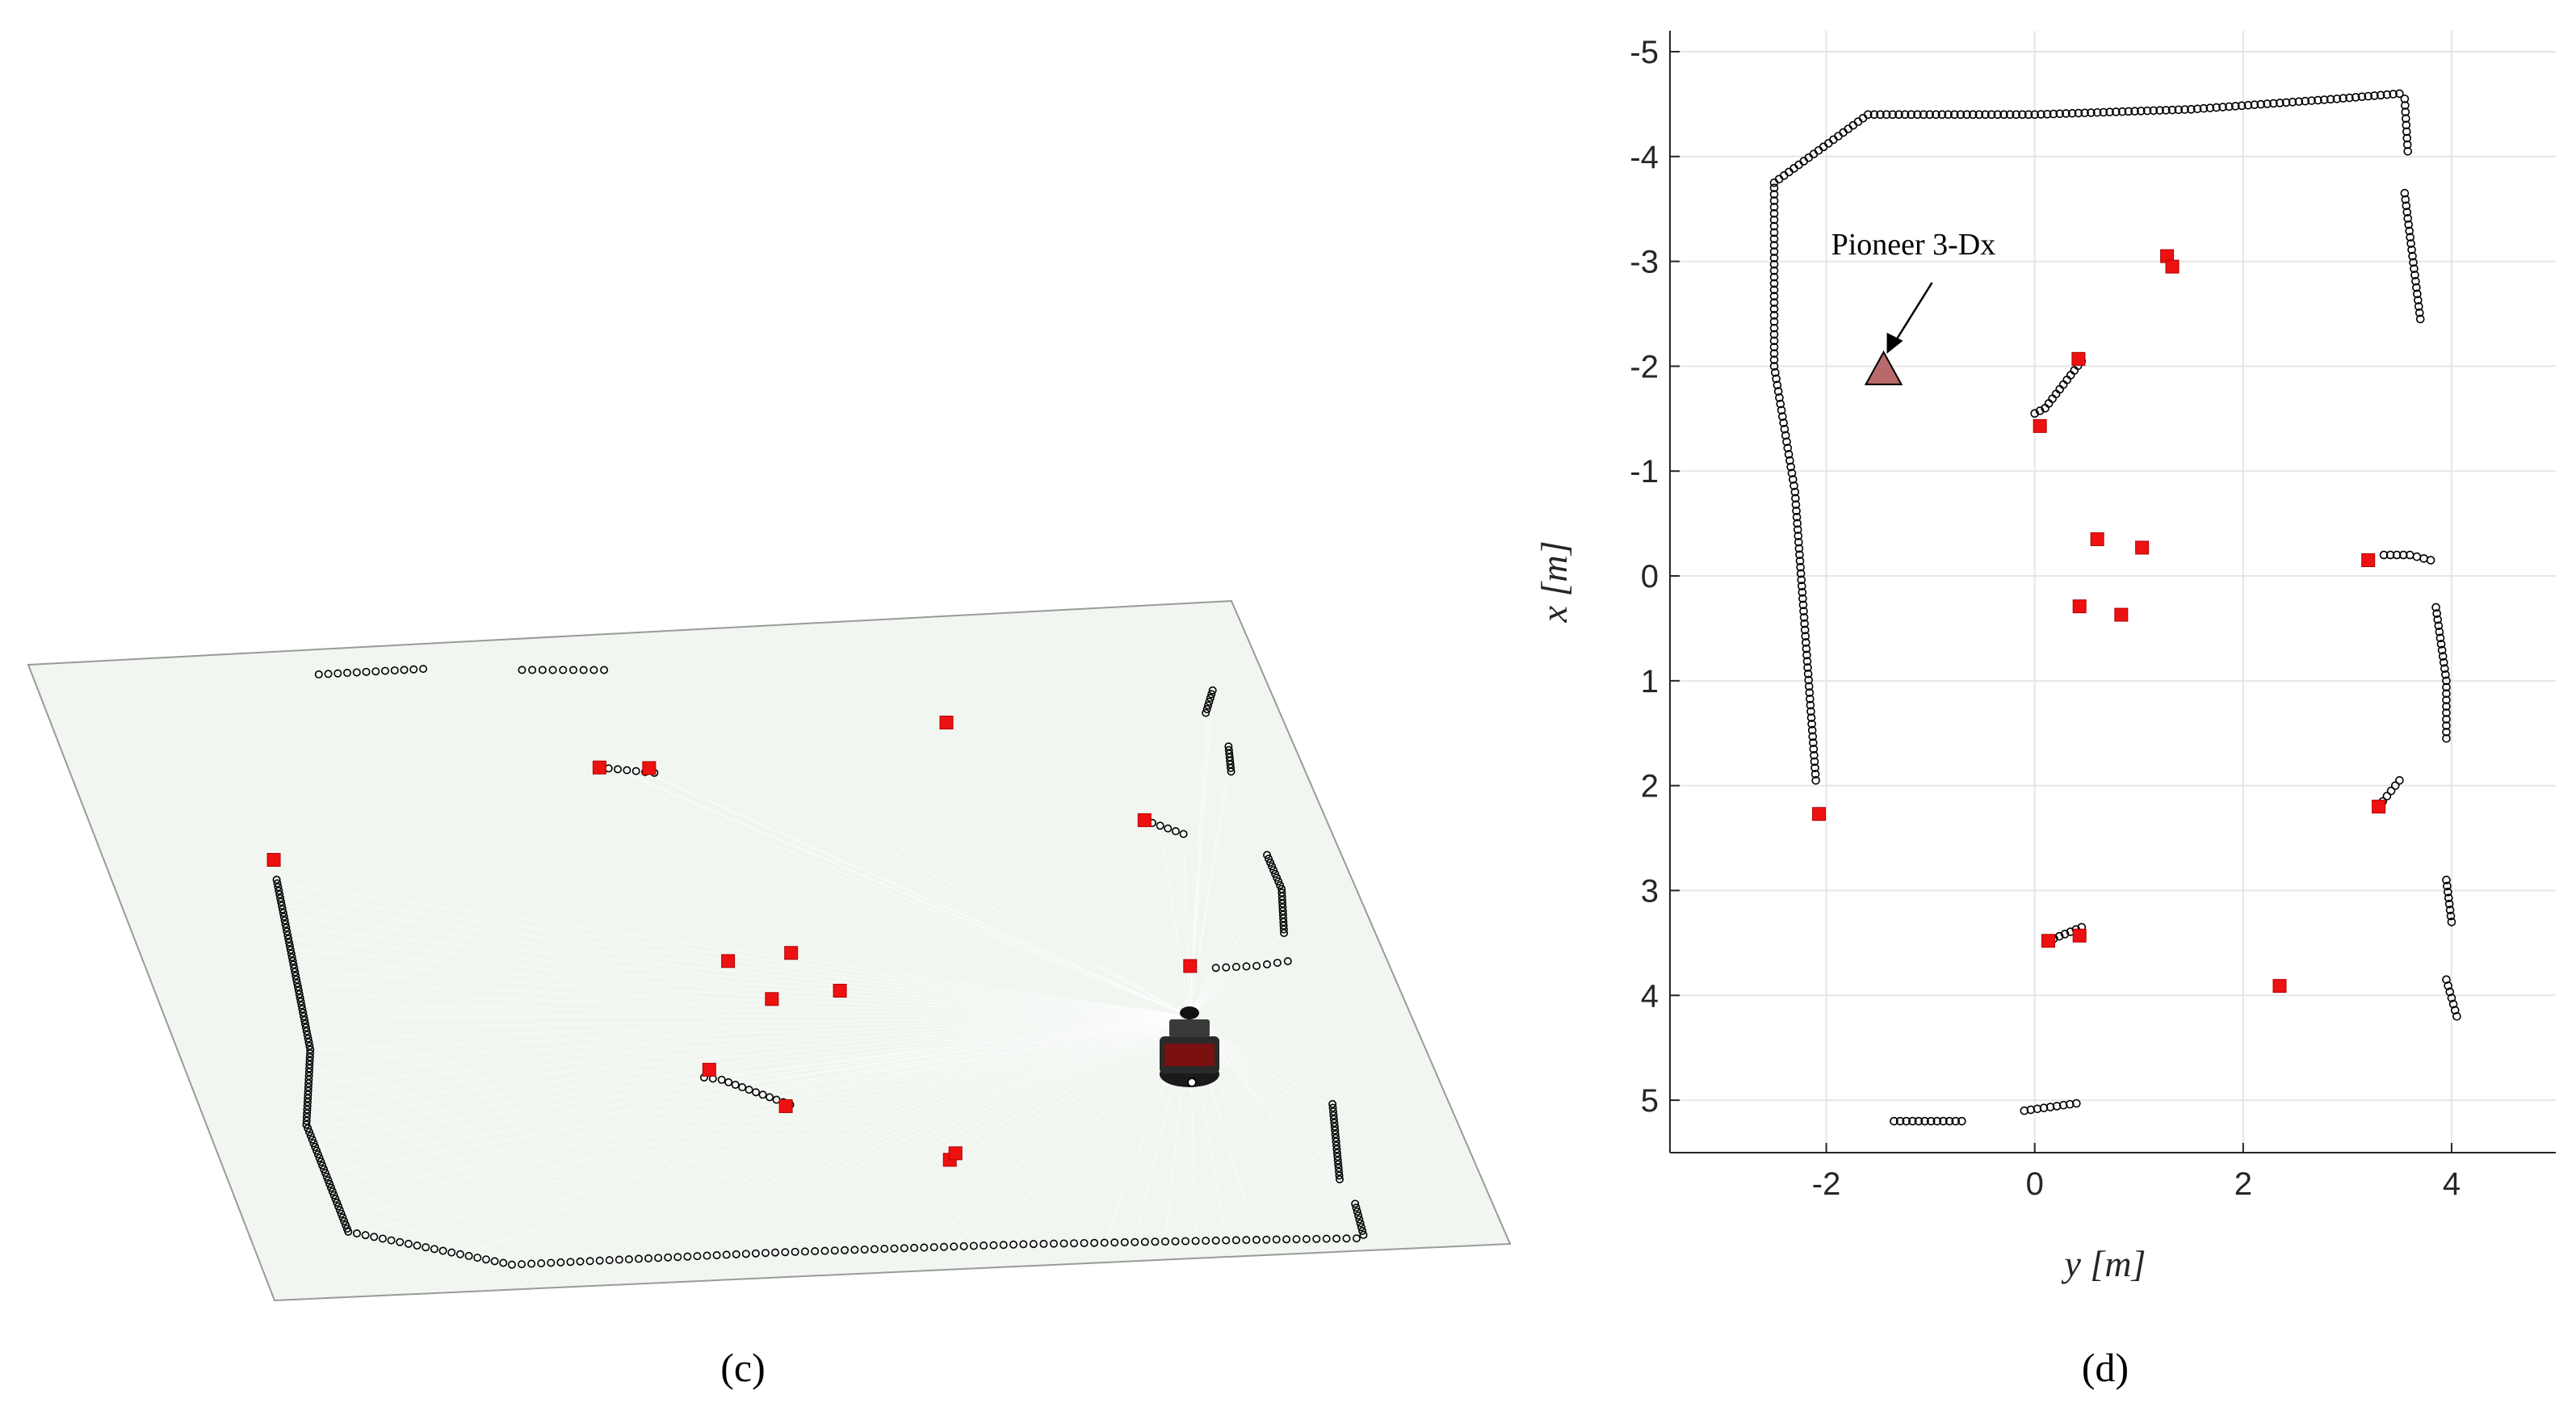  I want to click on y-tick-label: 3, so click(1650, 891).